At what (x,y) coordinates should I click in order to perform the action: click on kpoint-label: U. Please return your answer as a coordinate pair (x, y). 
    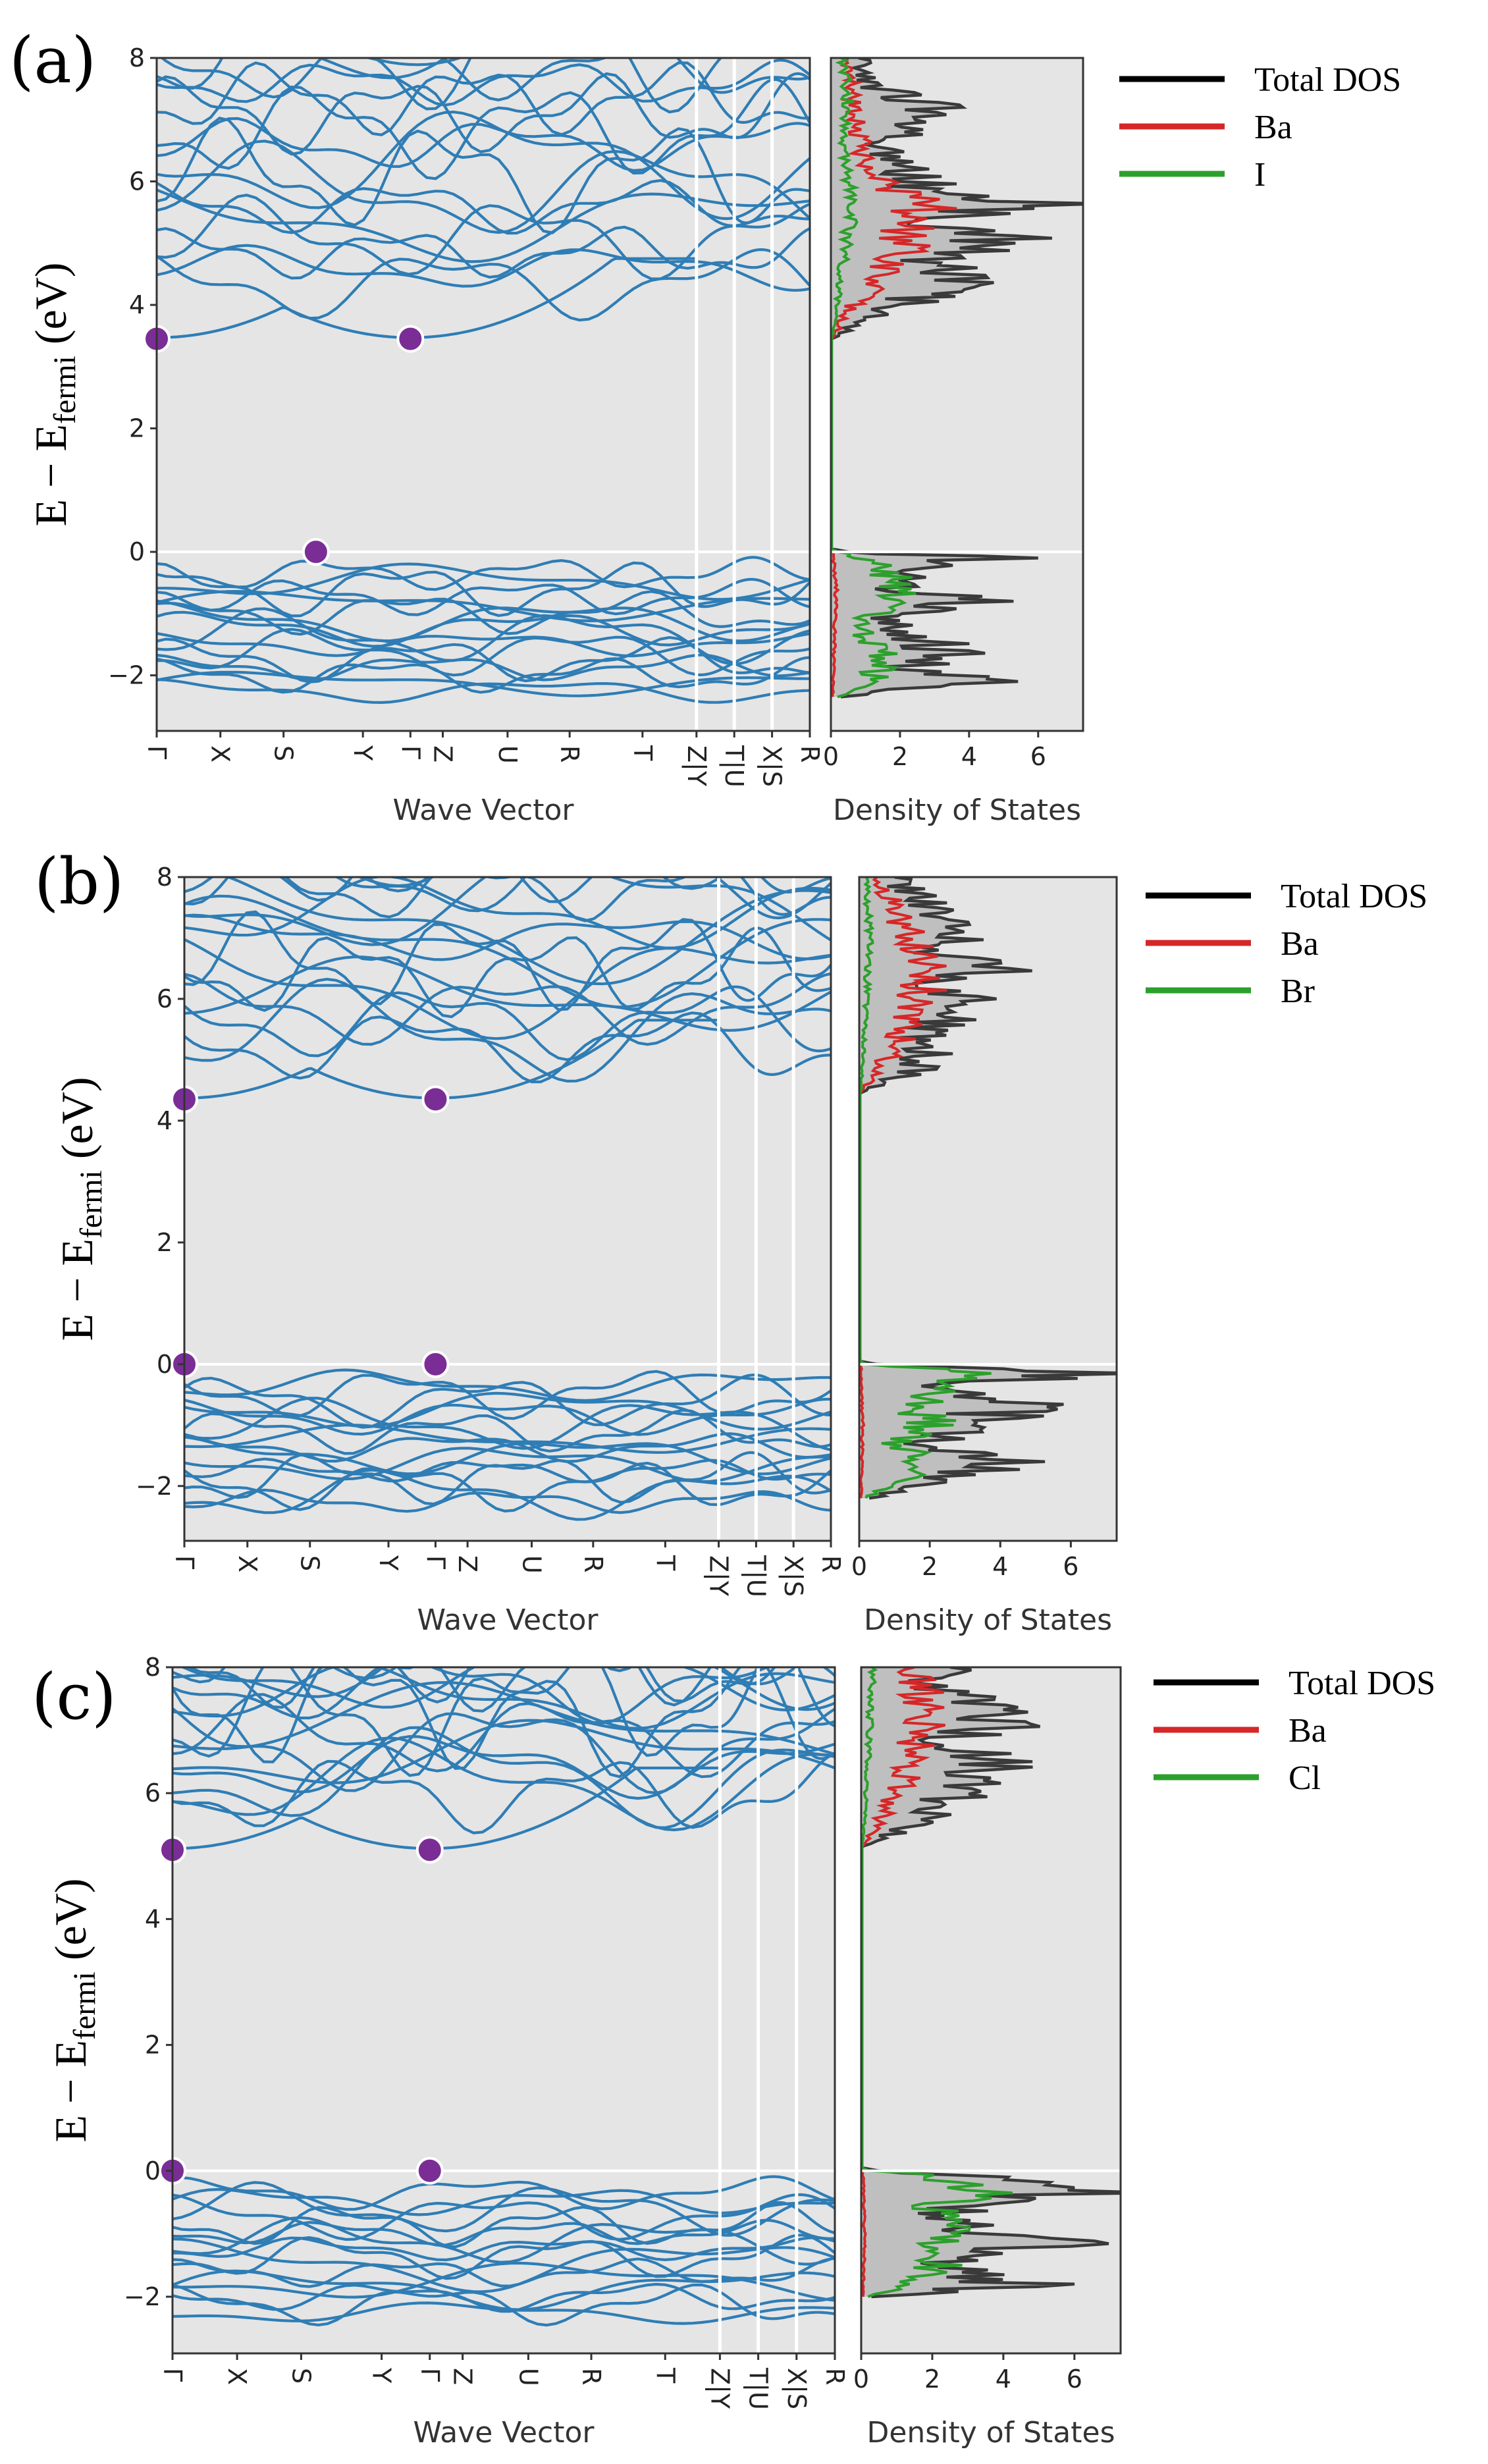
    Looking at the image, I should click on (507, 754).